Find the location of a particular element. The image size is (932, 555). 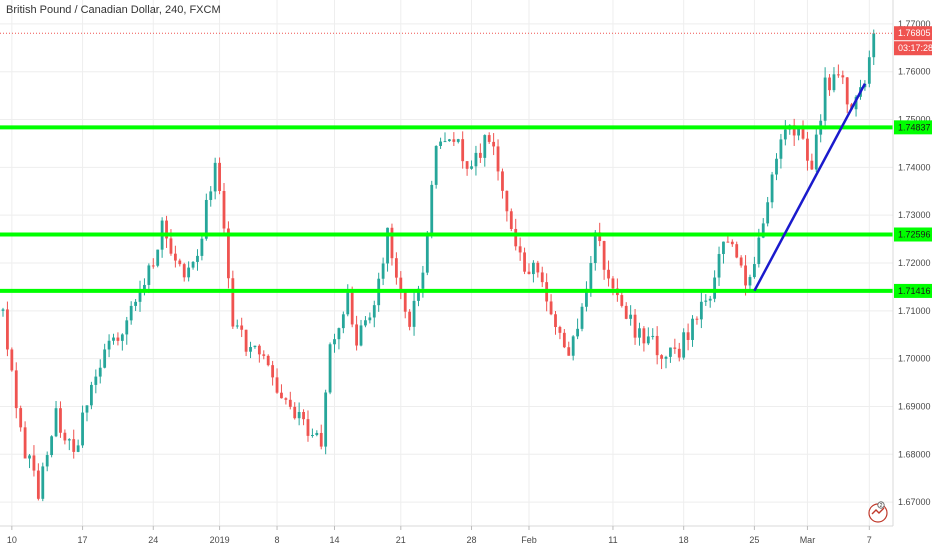

time-tick-label: Mar is located at coordinates (808, 540).